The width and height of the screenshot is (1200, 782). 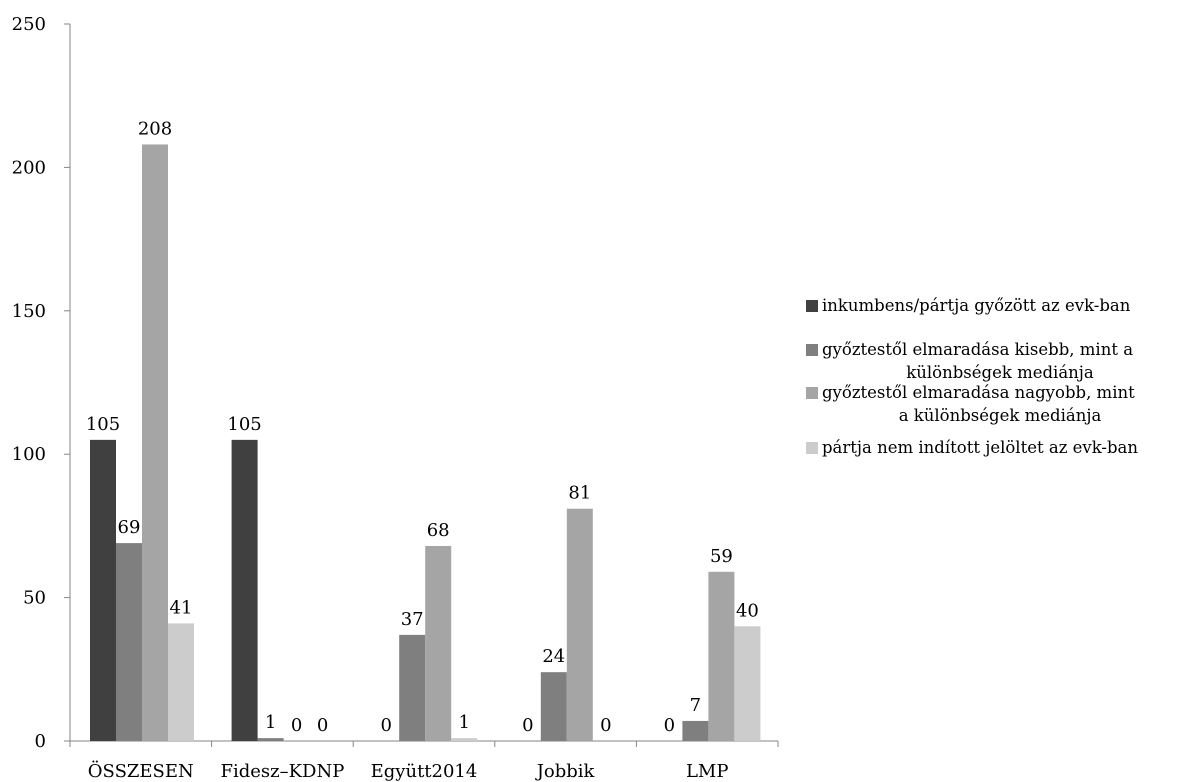 What do you see at coordinates (721, 556) in the screenshot?
I see `data-label: 59` at bounding box center [721, 556].